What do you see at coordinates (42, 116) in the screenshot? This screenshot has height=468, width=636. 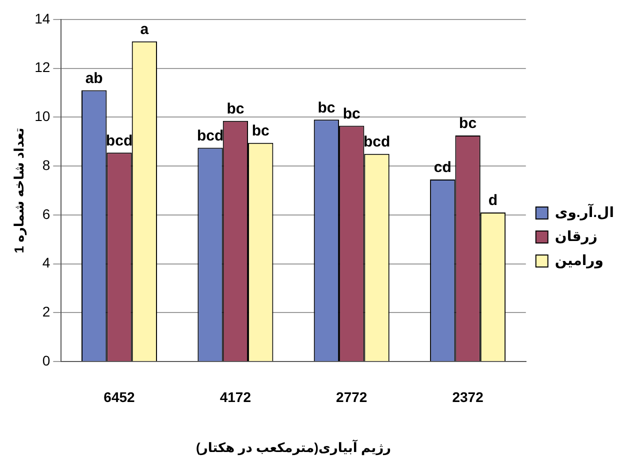 I see `y-tick-label: 10` at bounding box center [42, 116].